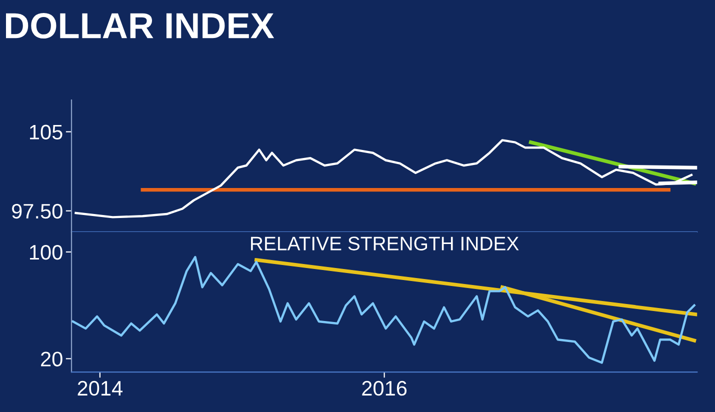 Image resolution: width=715 pixels, height=412 pixels. What do you see at coordinates (51, 359) in the screenshot?
I see `y-tick-label: 20` at bounding box center [51, 359].